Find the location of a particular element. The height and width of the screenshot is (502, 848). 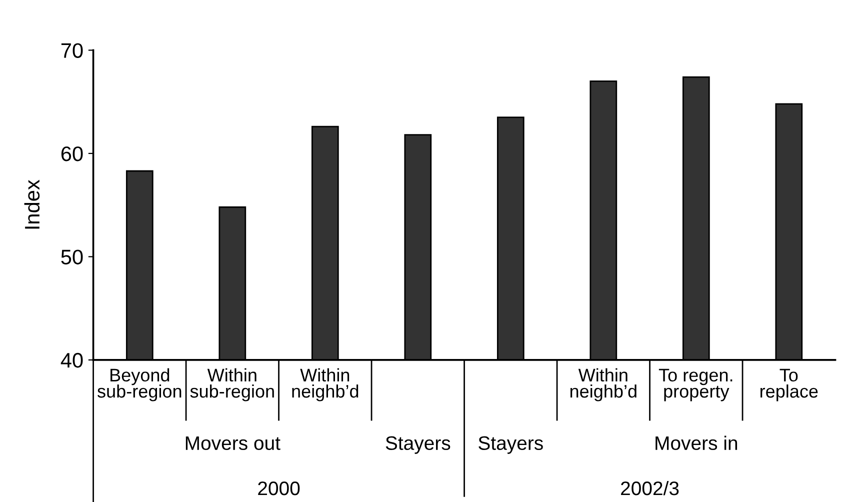

x-tick-label: Beyond sub-region is located at coordinates (140, 385).